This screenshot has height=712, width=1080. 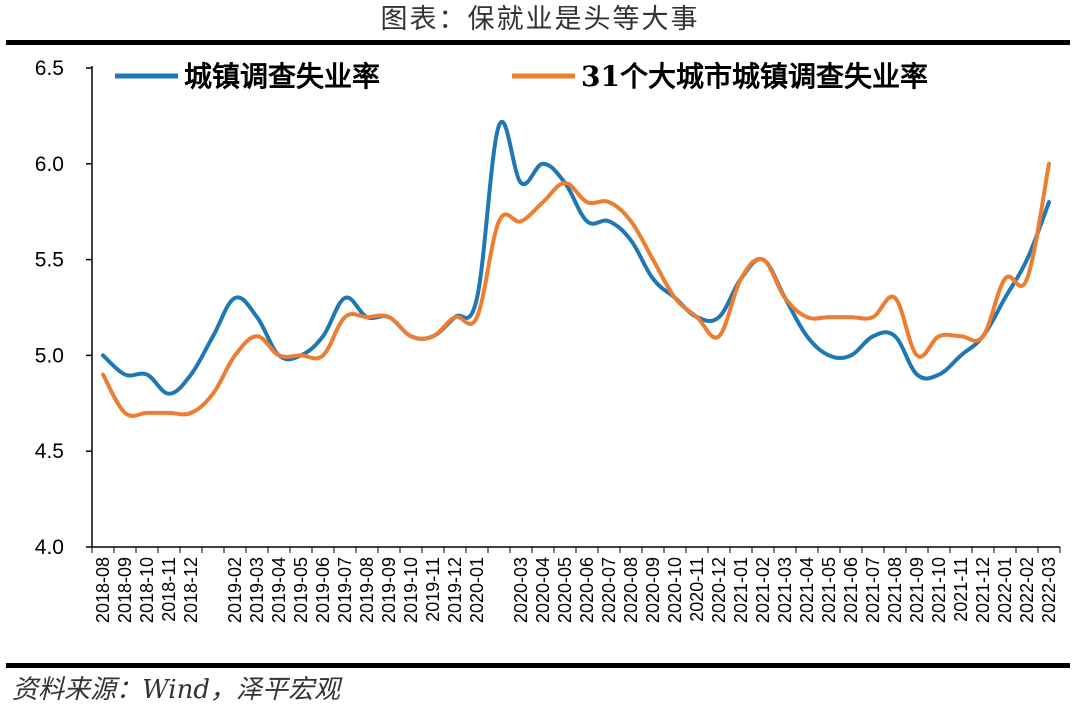 What do you see at coordinates (521, 590) in the screenshot?
I see `x-tick-label: 2020-03` at bounding box center [521, 590].